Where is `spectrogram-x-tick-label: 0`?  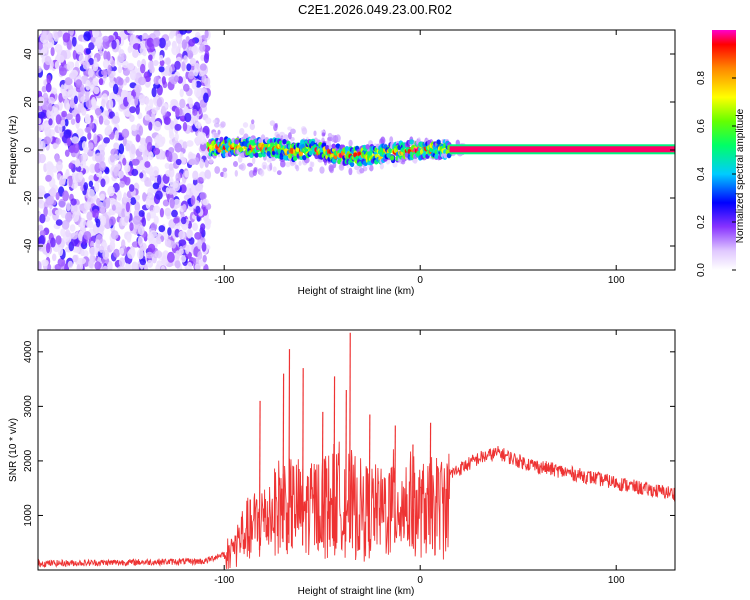 spectrogram-x-tick-label: 0 is located at coordinates (420, 280).